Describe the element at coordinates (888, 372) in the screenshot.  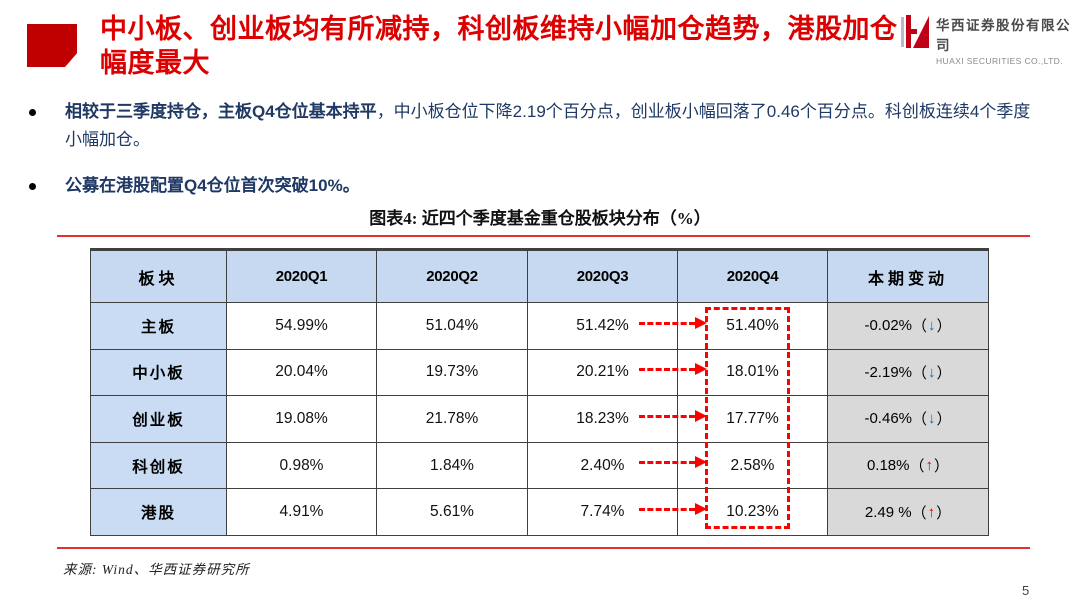
I see `change-value: -2.19%` at that location.